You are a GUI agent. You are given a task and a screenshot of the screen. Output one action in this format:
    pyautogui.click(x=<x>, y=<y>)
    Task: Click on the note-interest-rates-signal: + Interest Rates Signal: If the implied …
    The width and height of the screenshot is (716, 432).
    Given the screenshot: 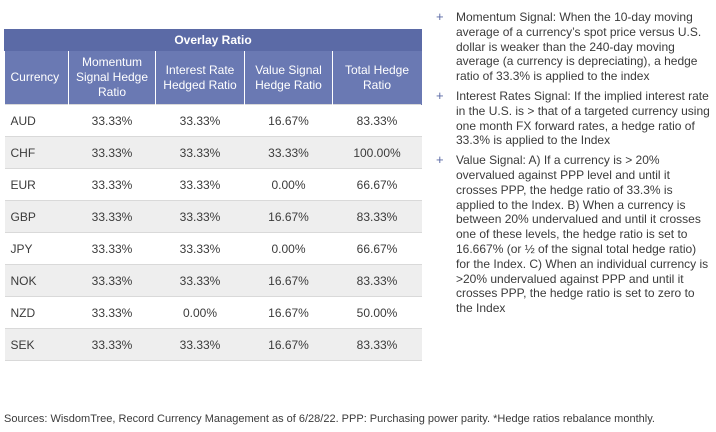 What is the action you would take?
    pyautogui.click(x=574, y=117)
    